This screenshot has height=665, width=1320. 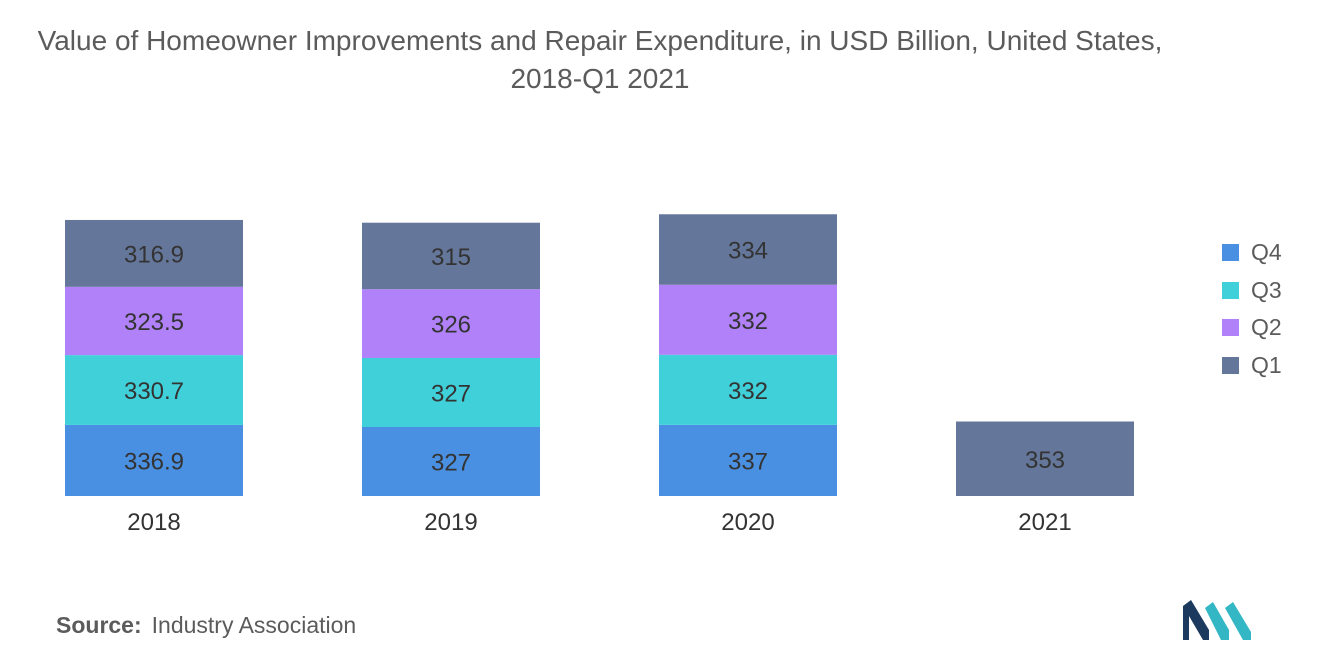 I want to click on legend-label-q4: Q4, so click(x=1266, y=252).